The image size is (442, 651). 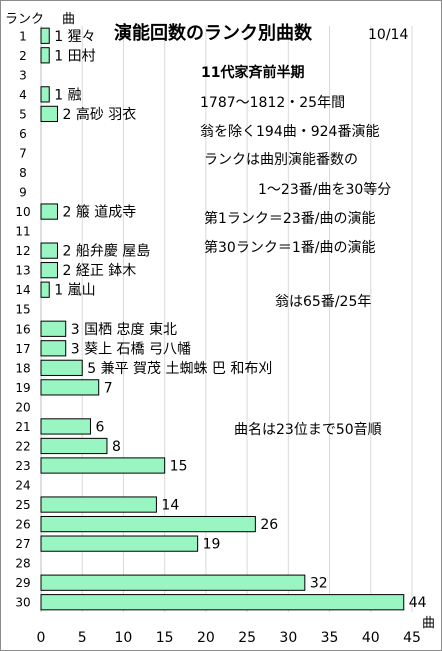 What do you see at coordinates (22, 290) in the screenshot?
I see `y-tick-label: 14` at bounding box center [22, 290].